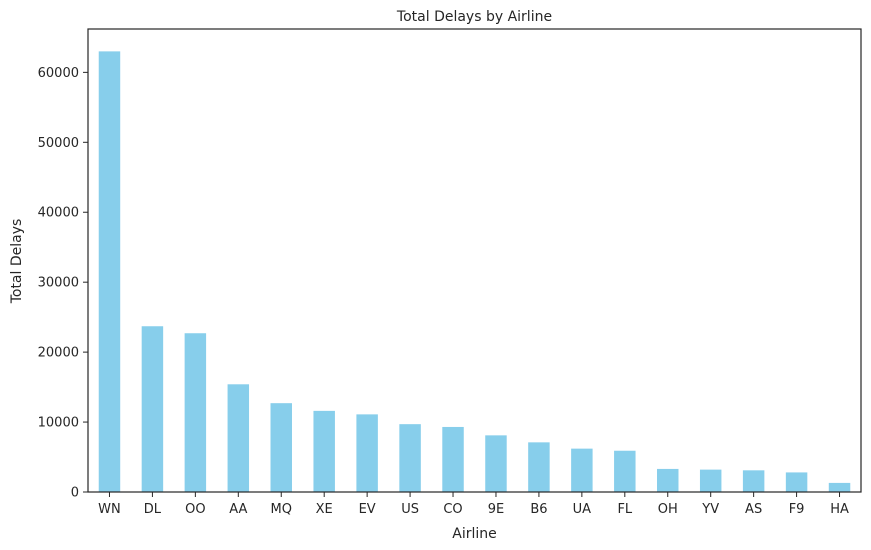 This screenshot has height=550, width=871. Describe the element at coordinates (324, 509) in the screenshot. I see `x-tick-label: XE` at that location.